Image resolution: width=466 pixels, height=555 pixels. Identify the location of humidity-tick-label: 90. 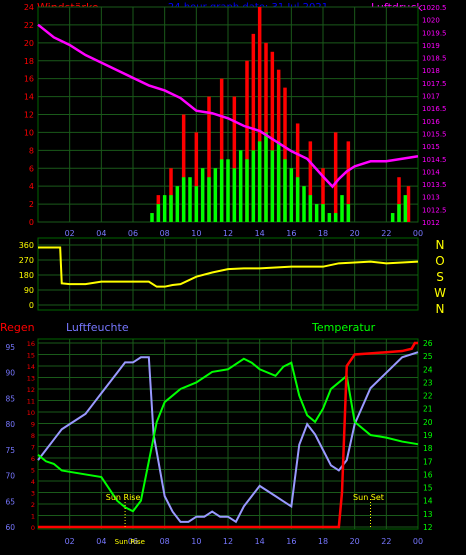
(10, 373).